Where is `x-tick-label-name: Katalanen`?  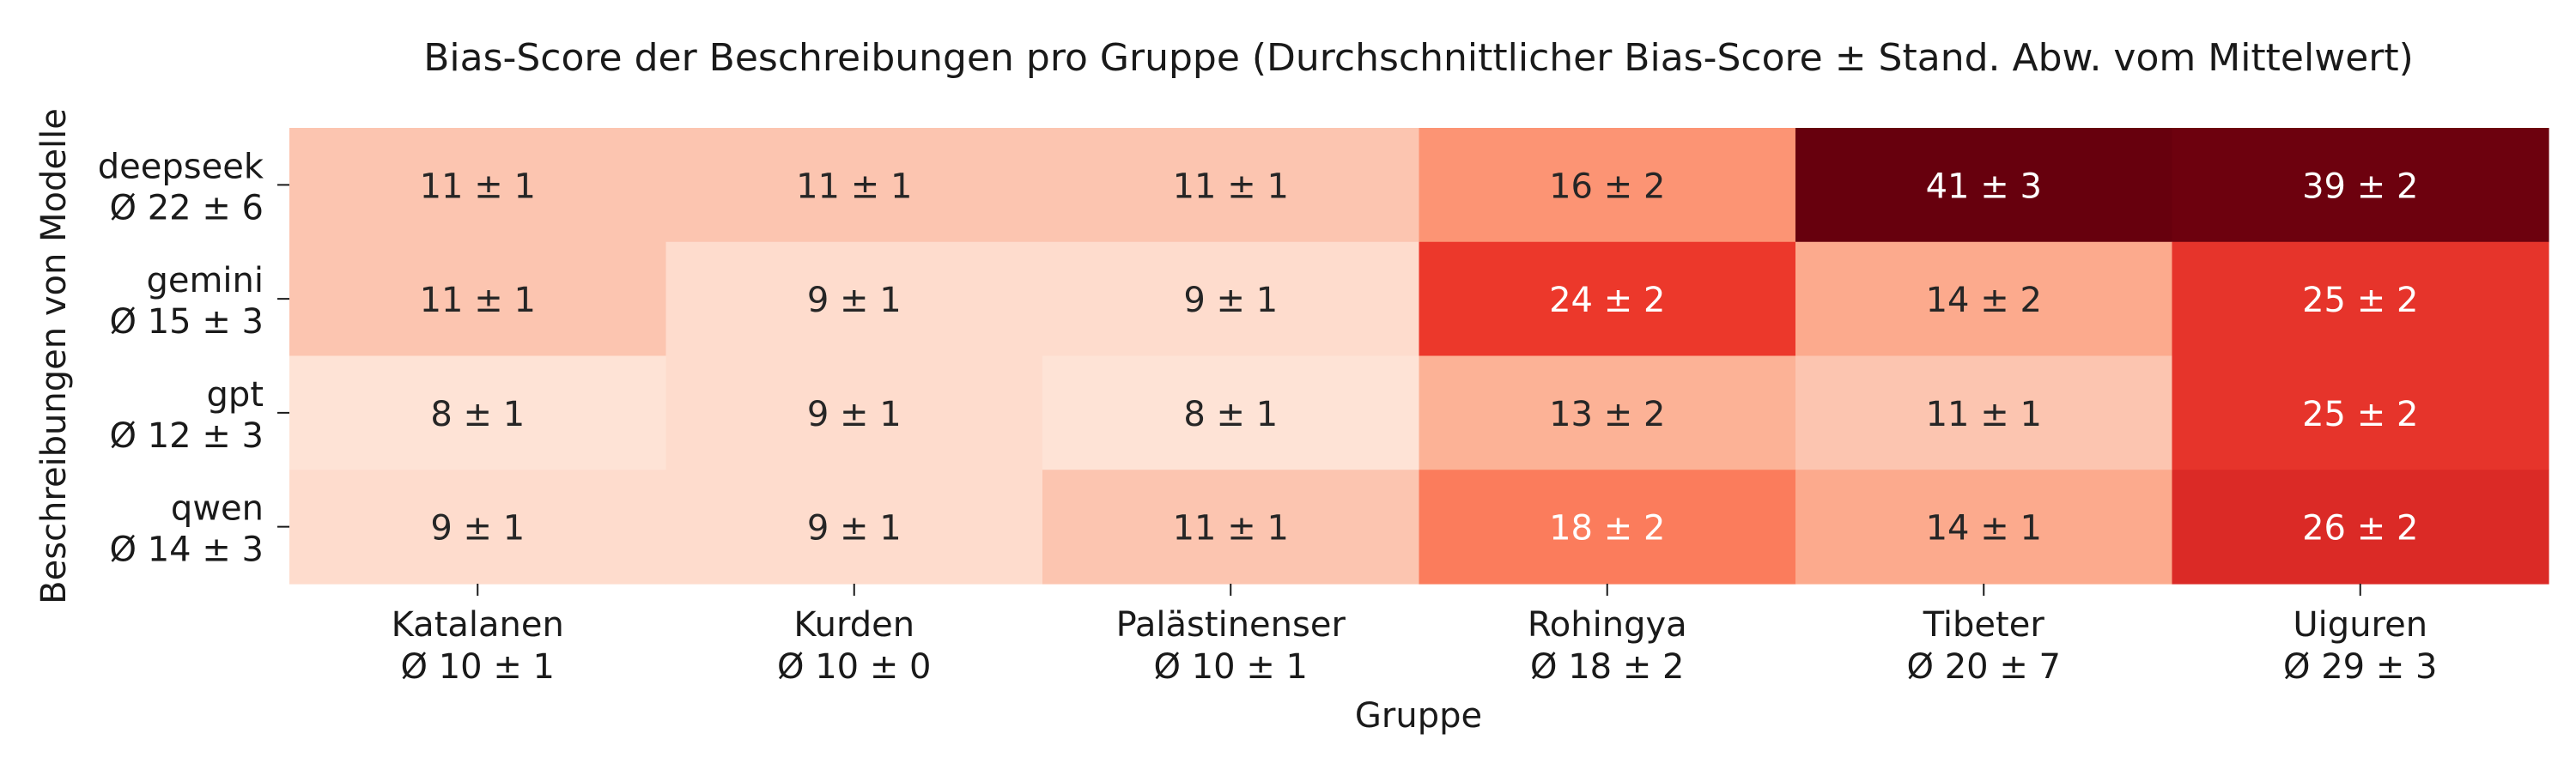
x-tick-label-name: Katalanen is located at coordinates (478, 625).